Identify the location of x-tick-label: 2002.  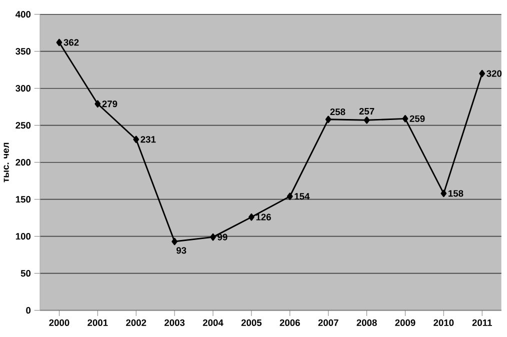
(136, 322).